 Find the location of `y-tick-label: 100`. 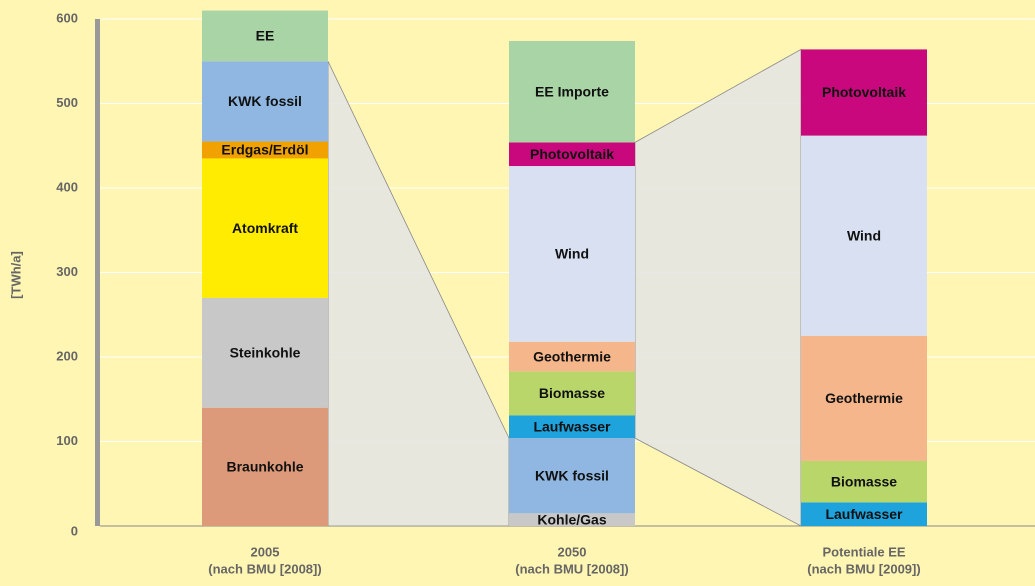

y-tick-label: 100 is located at coordinates (67, 440).